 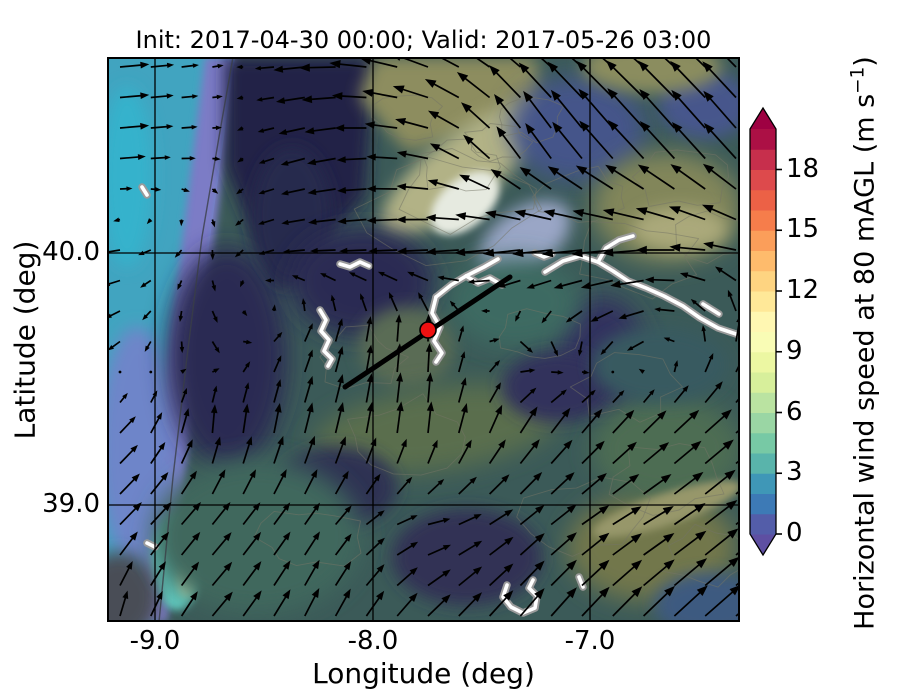 I want to click on colorbar-label-close: ), so click(x=865, y=61).